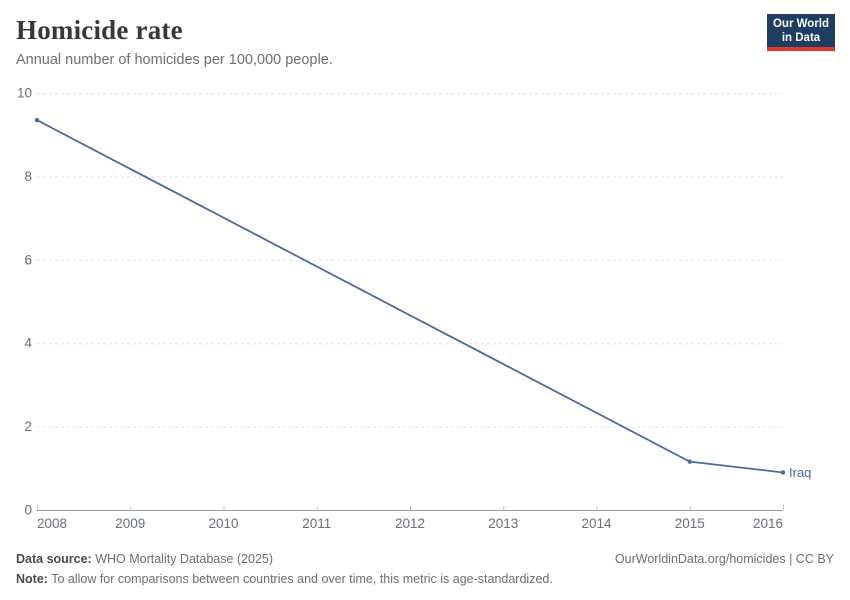 The width and height of the screenshot is (850, 600). Describe the element at coordinates (28, 510) in the screenshot. I see `y-axis-label-0: 0` at that location.